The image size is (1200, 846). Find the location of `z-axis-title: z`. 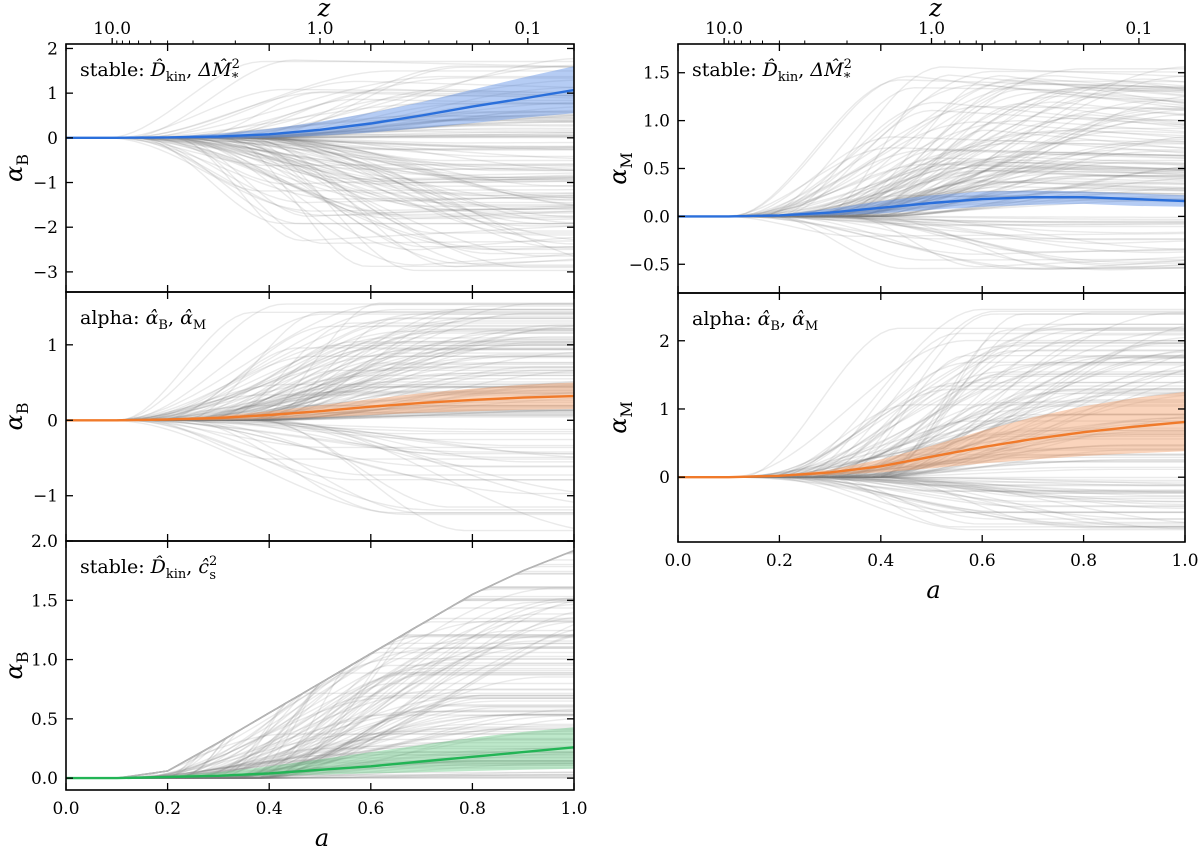

z-axis-title: z is located at coordinates (935, 11).